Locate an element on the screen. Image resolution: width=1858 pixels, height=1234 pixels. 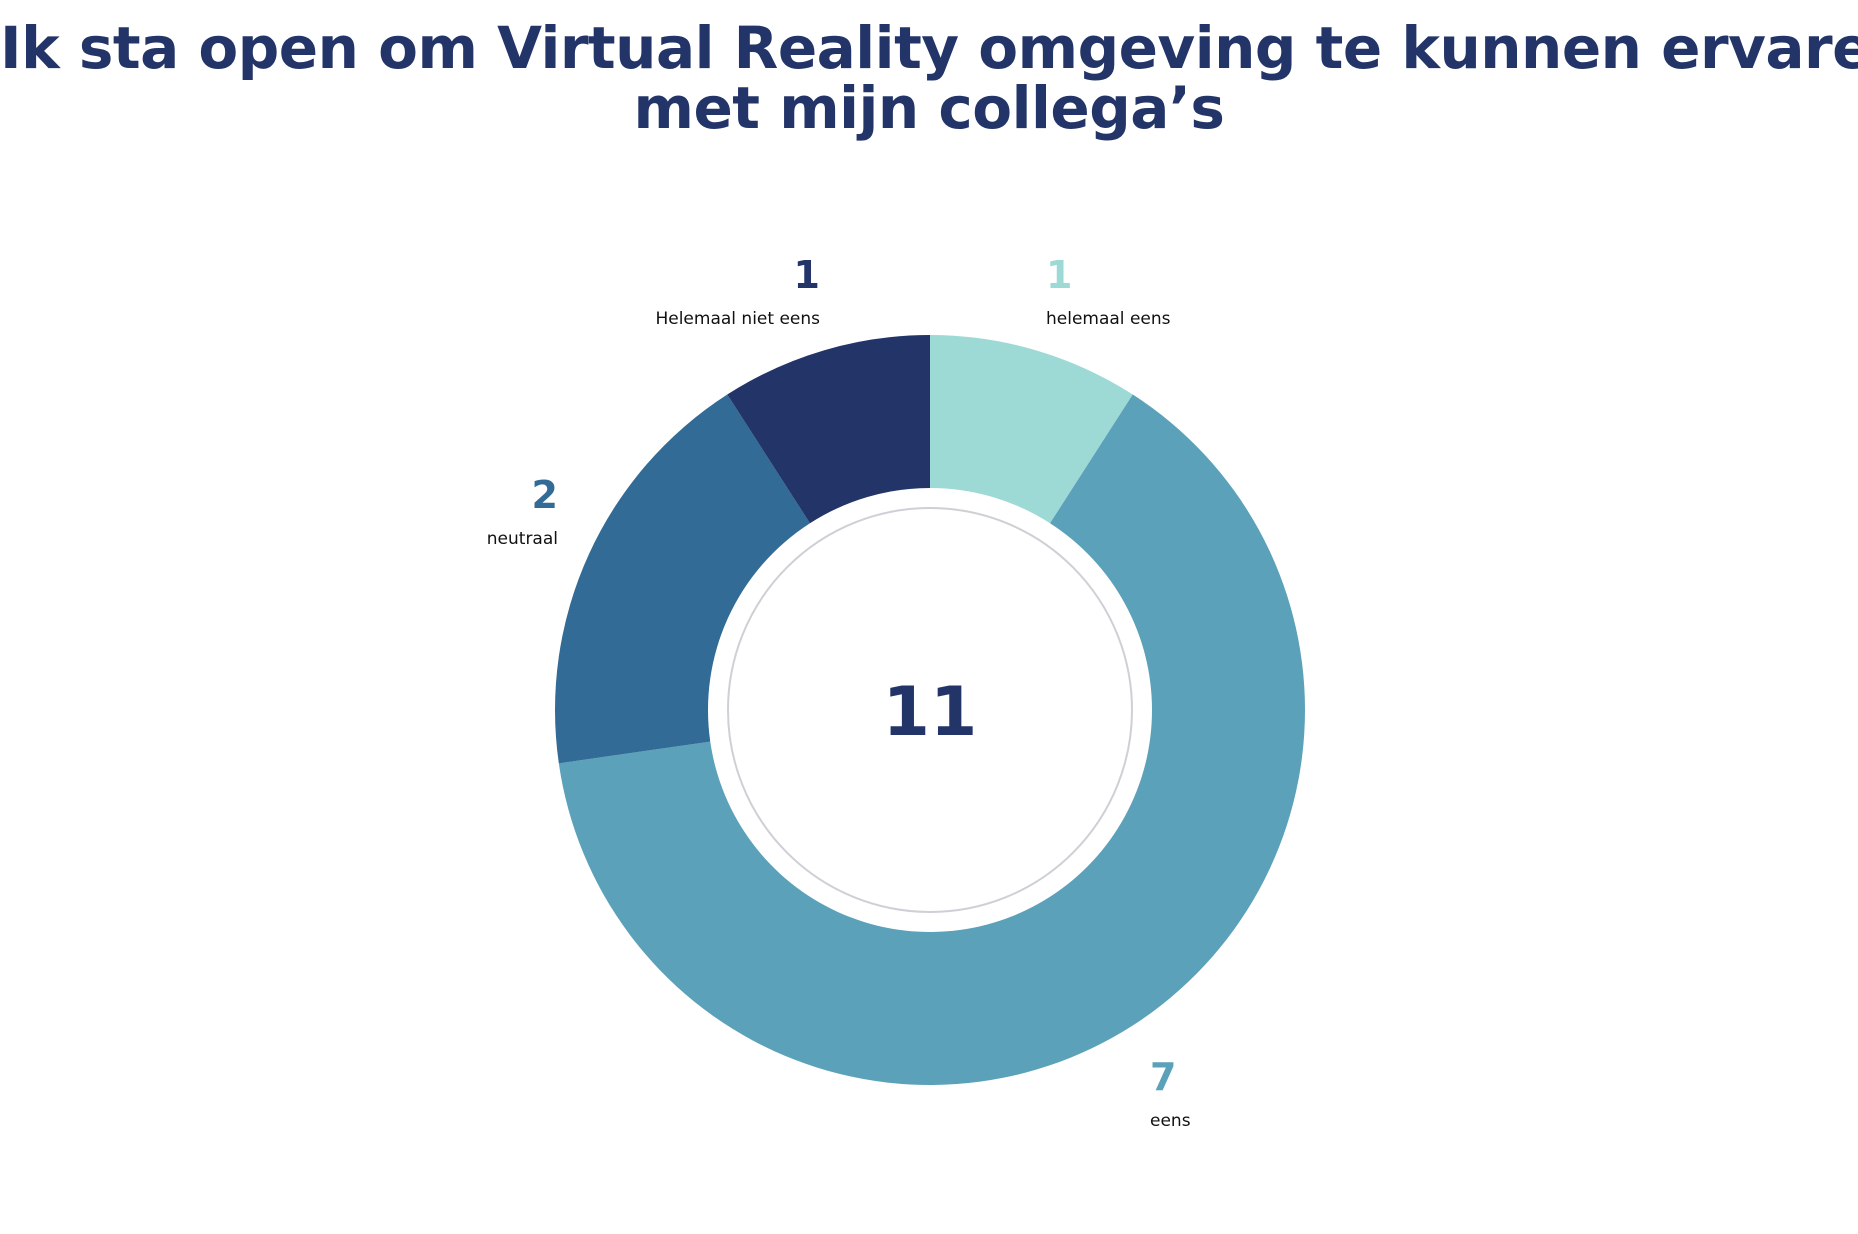
chart-title-line-2: met mijn collega’s is located at coordinates (929, 108).